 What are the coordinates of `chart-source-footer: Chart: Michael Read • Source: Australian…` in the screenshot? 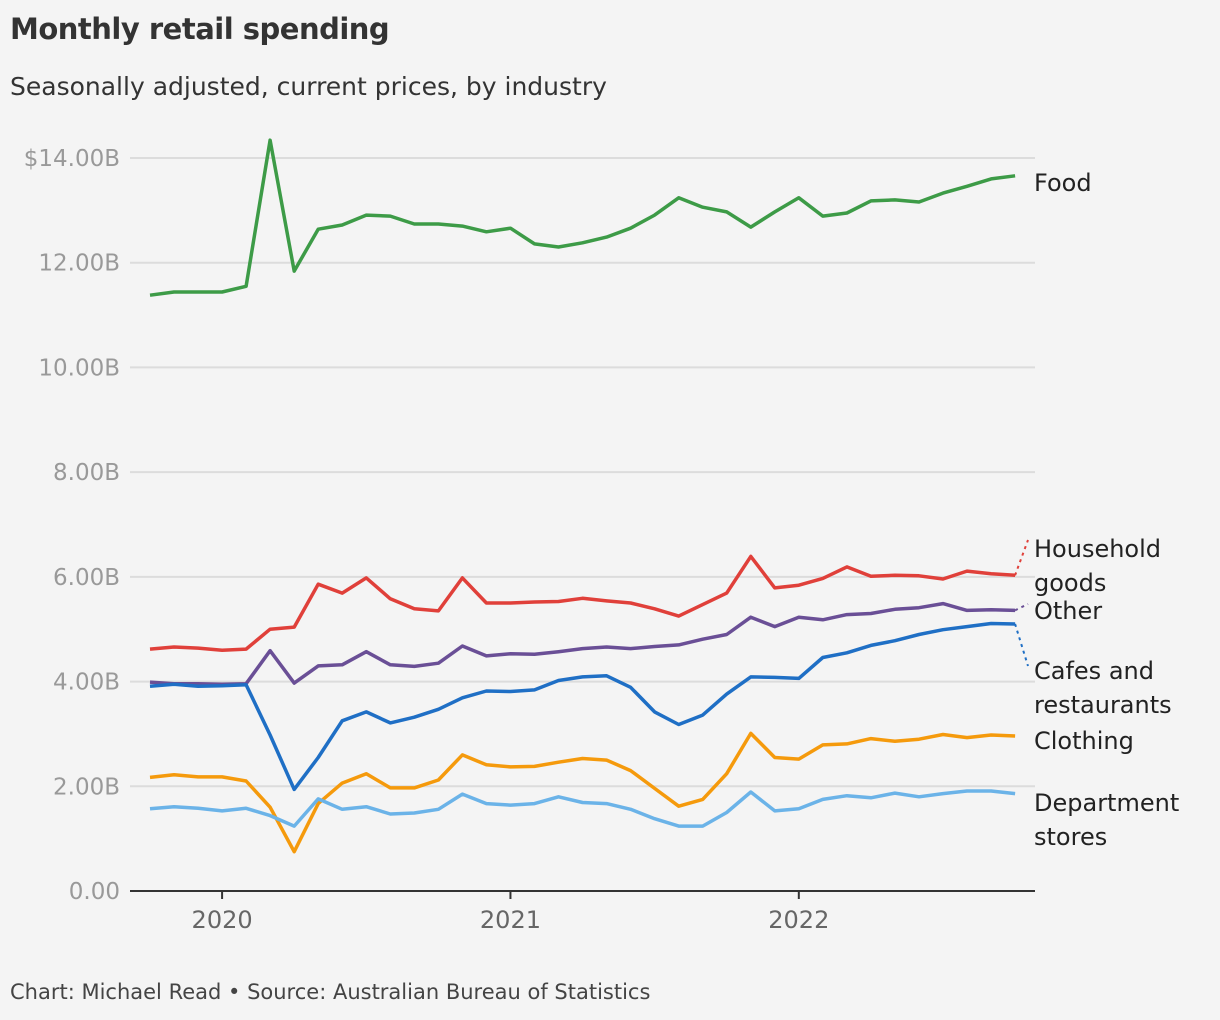 It's located at (330, 992).